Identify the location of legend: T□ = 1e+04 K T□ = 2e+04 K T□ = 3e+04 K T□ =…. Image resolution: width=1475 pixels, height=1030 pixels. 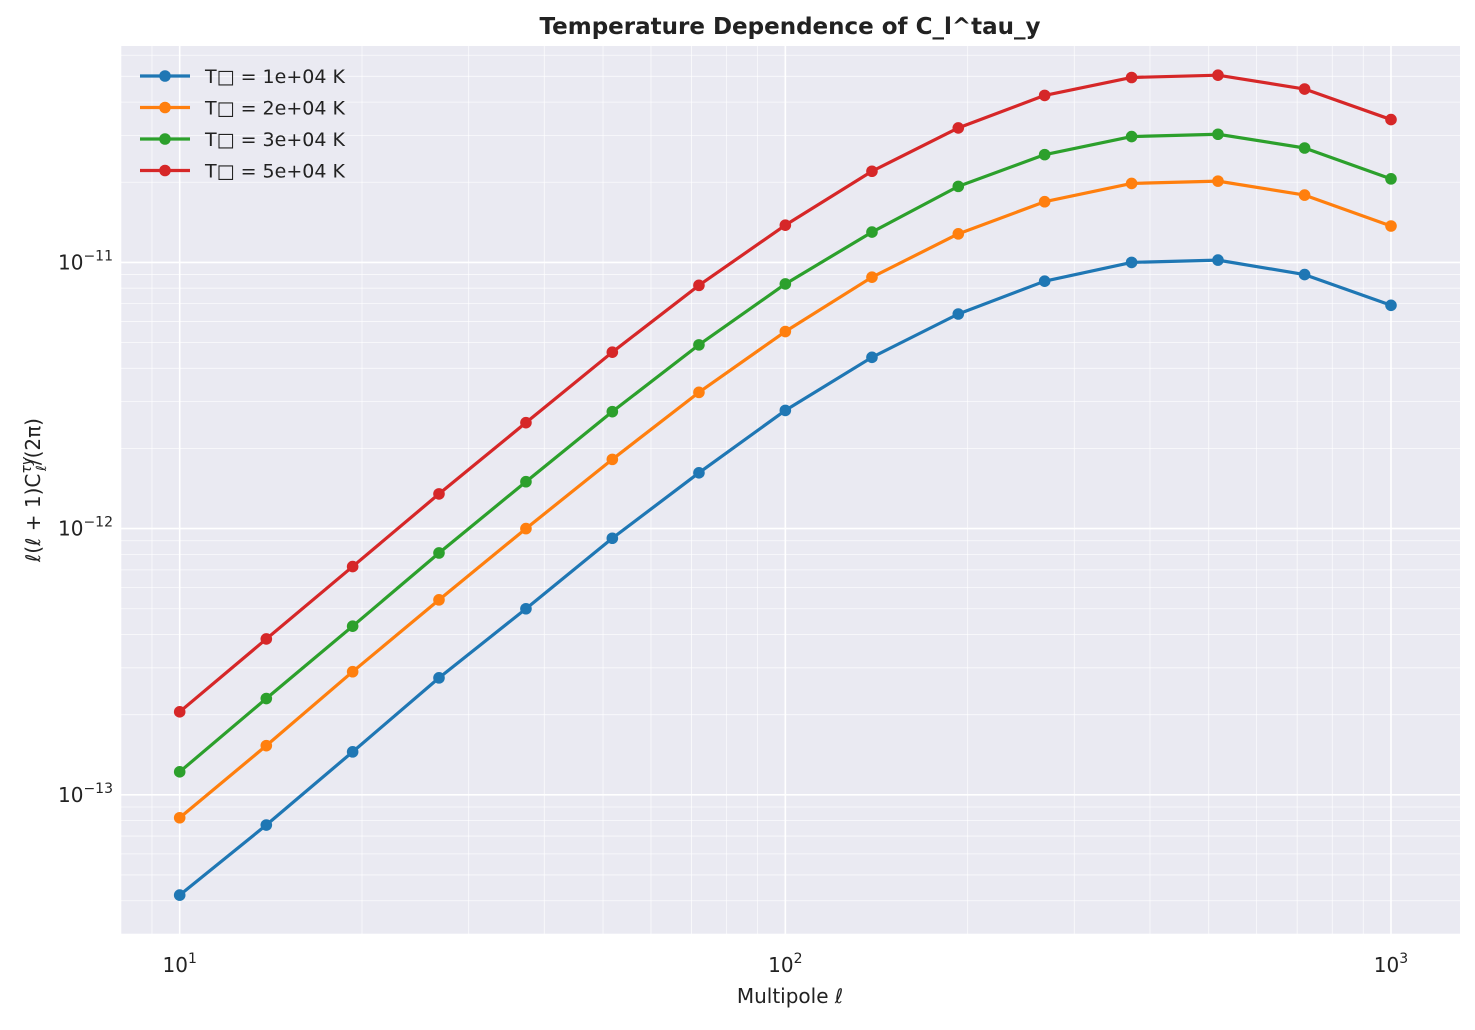
(242, 124).